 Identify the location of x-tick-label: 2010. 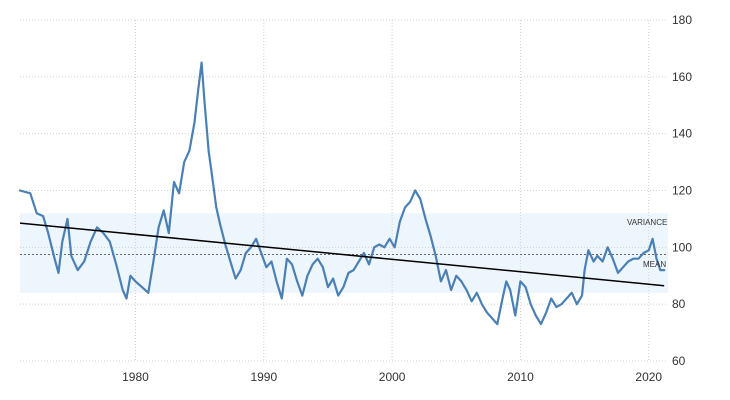
(520, 377).